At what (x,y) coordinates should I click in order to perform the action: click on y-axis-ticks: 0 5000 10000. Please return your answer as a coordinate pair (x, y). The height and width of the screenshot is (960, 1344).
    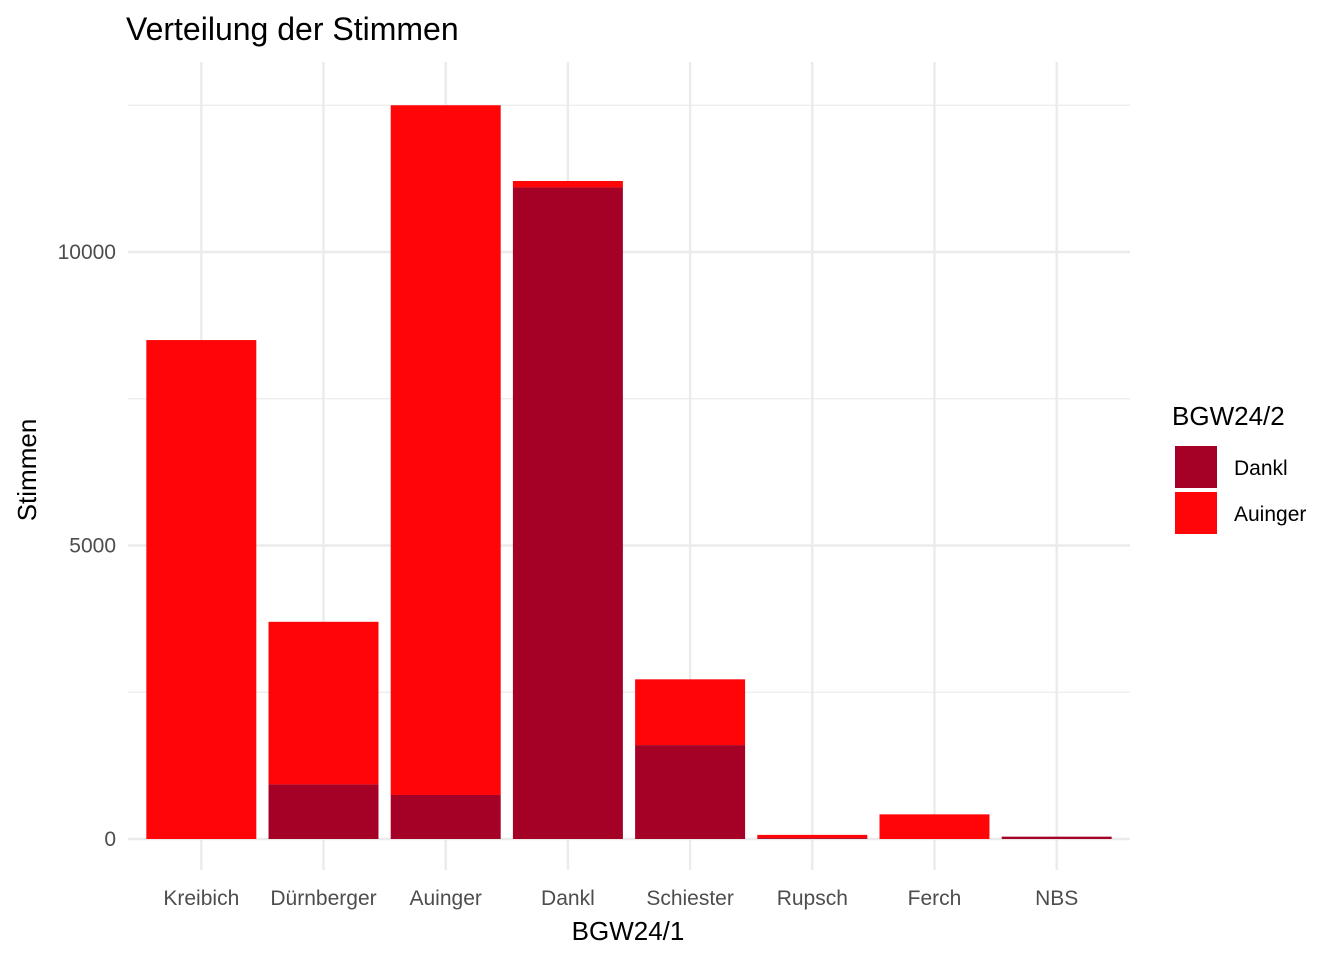
    Looking at the image, I should click on (87, 546).